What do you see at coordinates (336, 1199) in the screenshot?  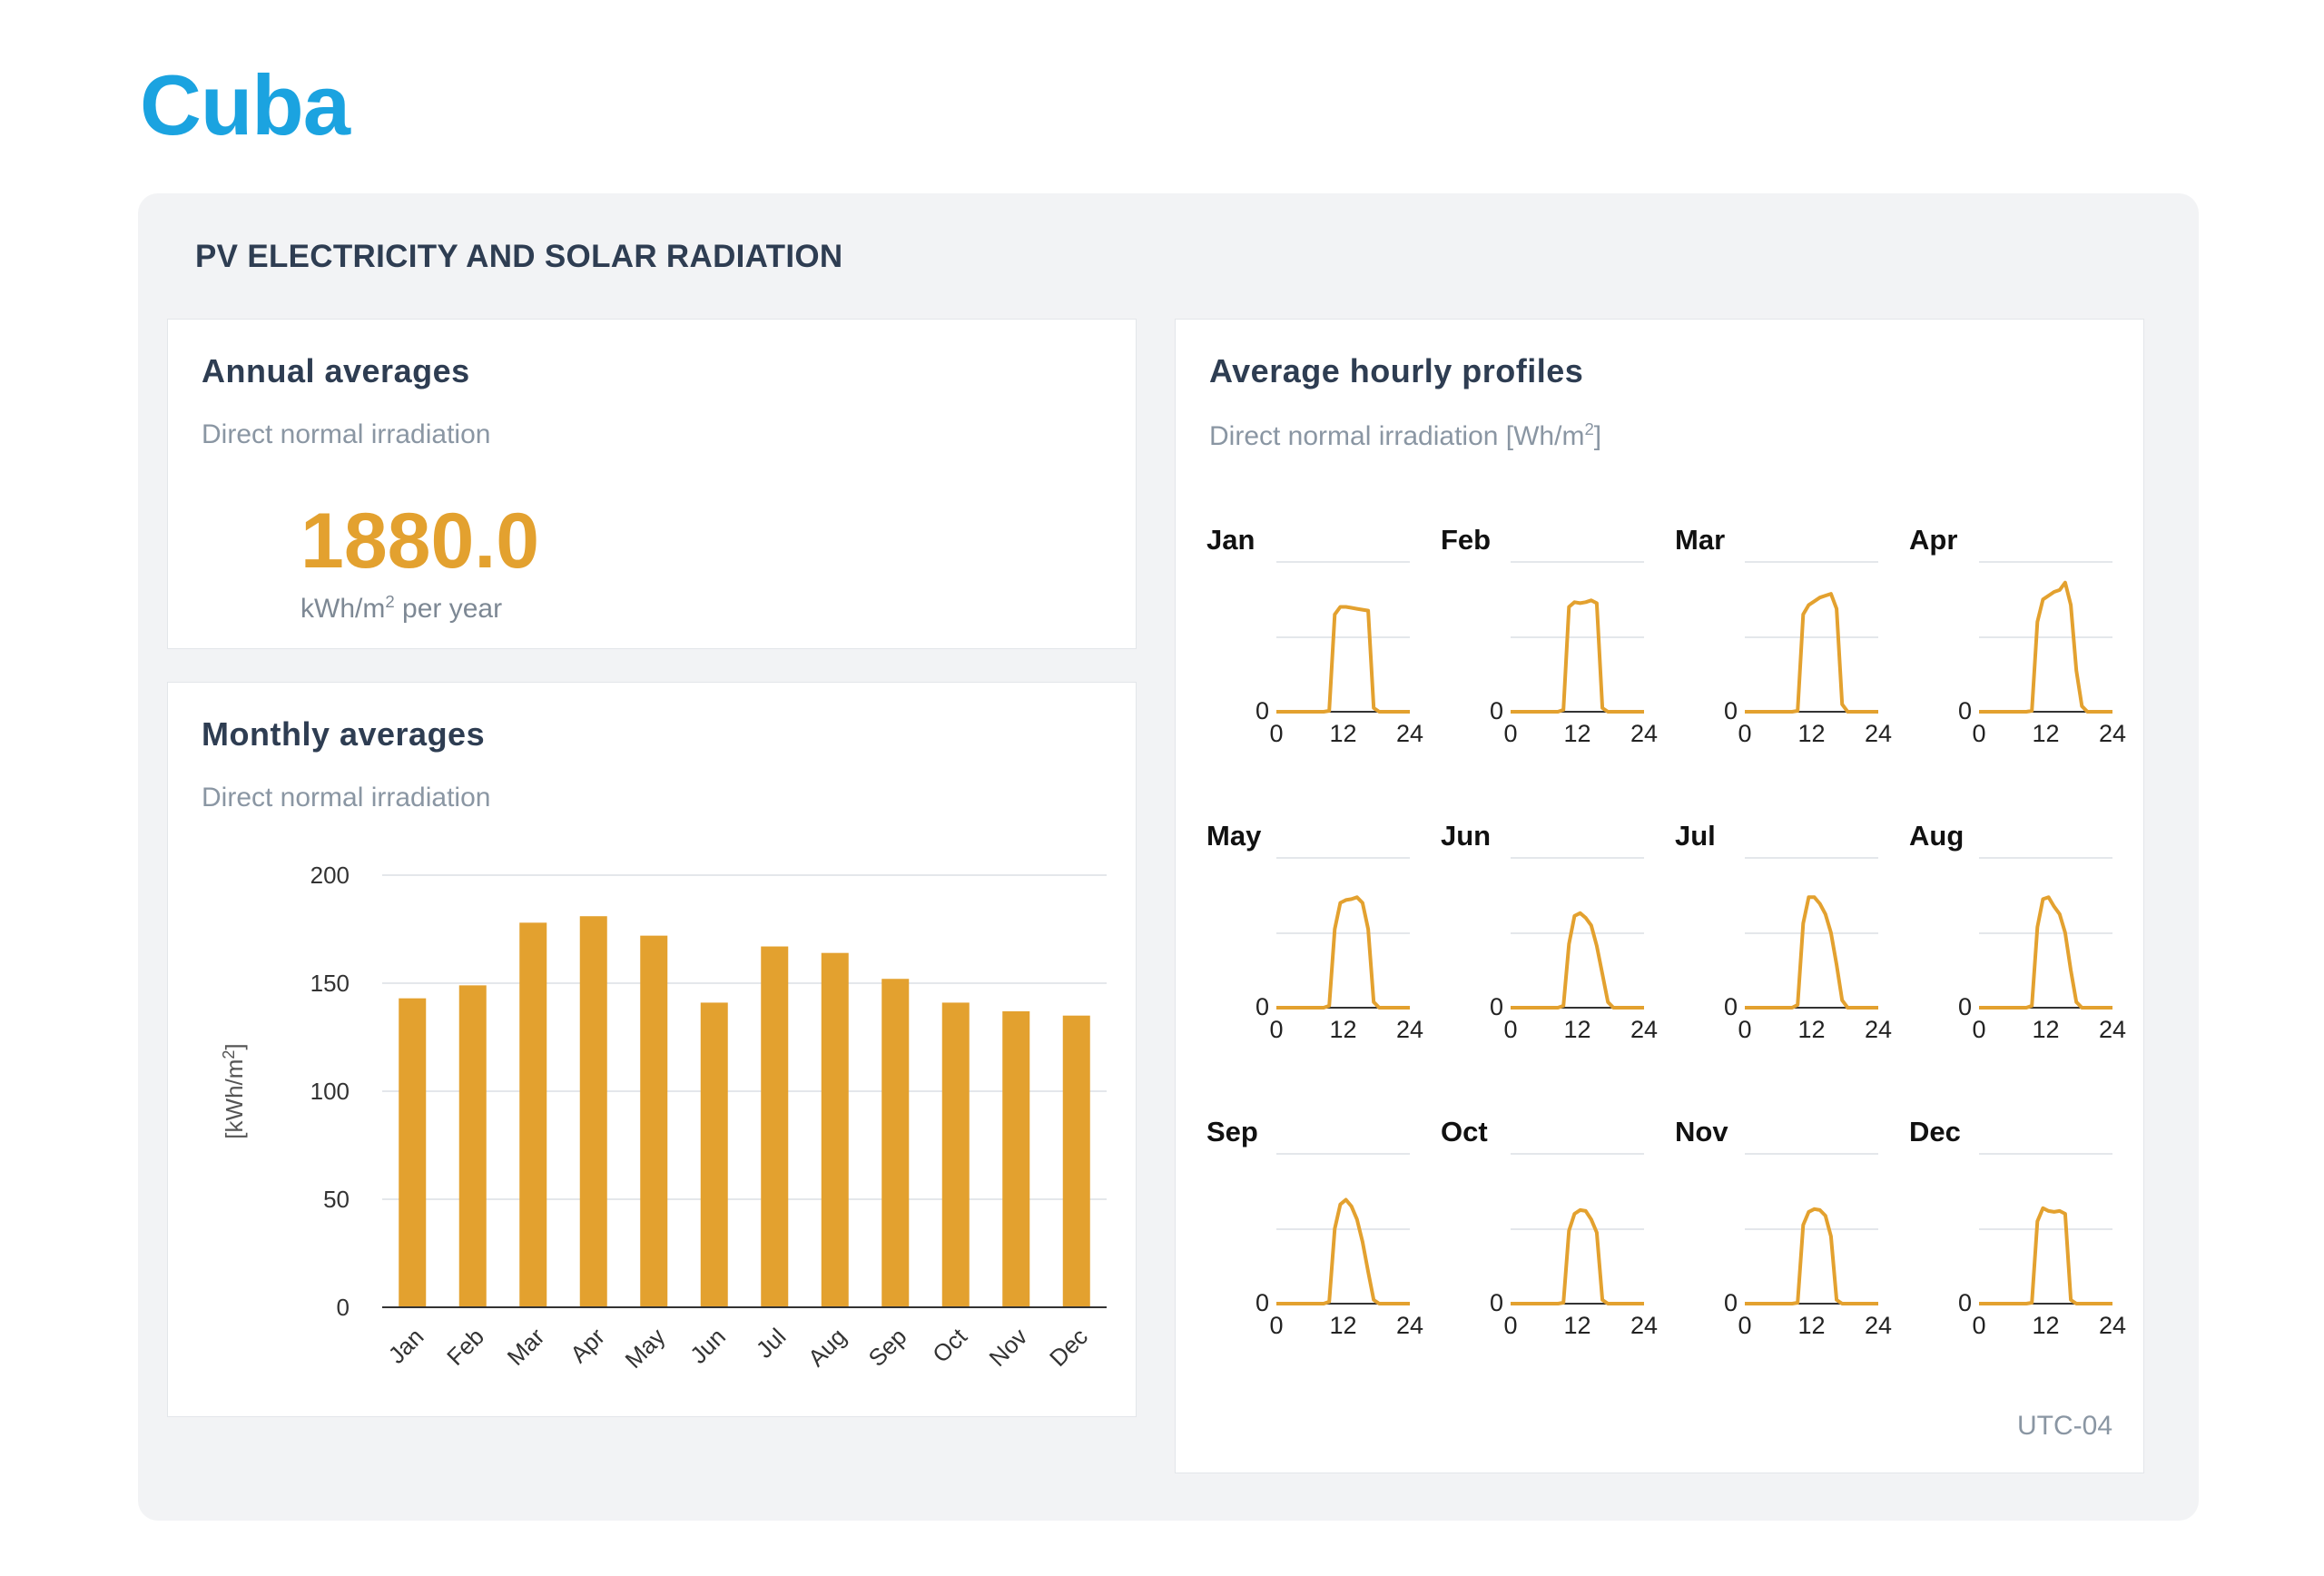 I see `monthly-ytick-label: 50` at bounding box center [336, 1199].